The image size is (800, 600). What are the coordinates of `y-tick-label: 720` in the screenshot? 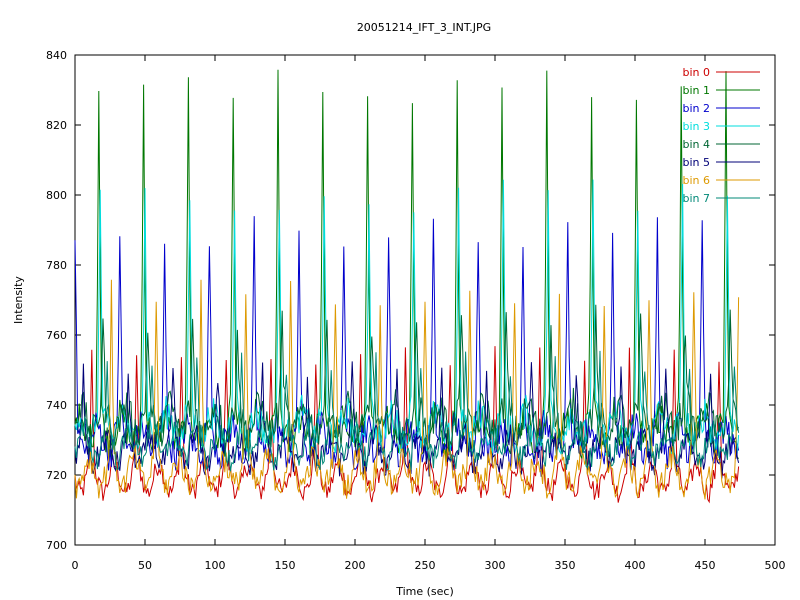 It's located at (56, 475).